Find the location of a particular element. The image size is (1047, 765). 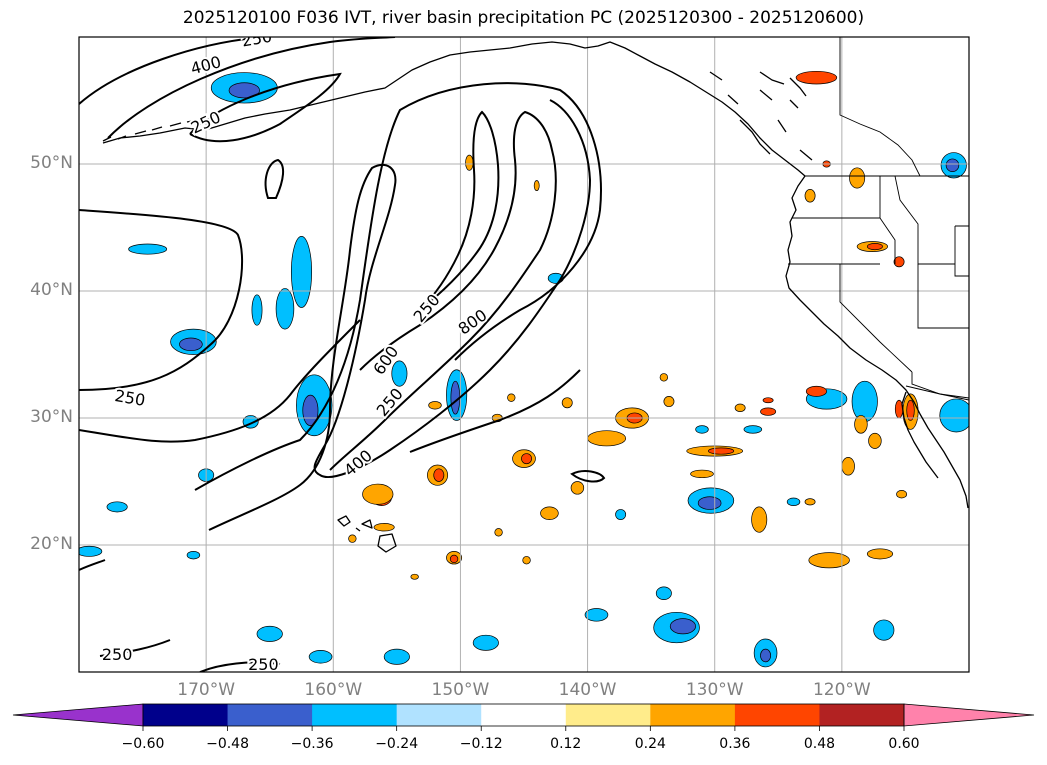

ivt-contour-islet-south is located at coordinates (588, 476).